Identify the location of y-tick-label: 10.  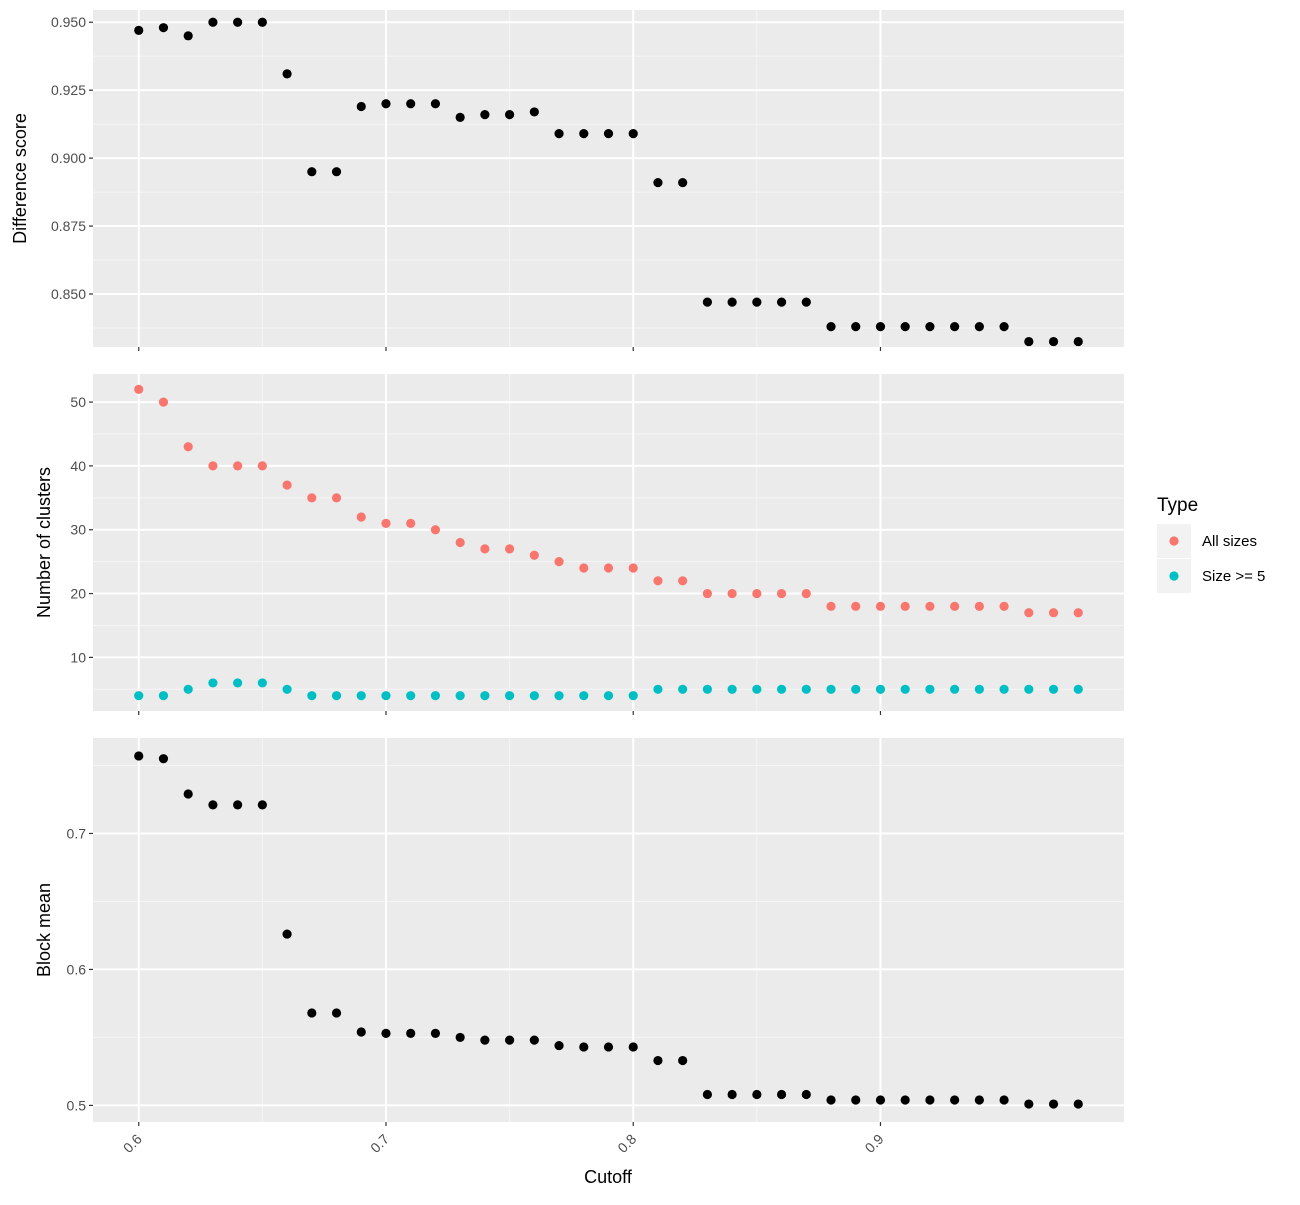
(78, 657).